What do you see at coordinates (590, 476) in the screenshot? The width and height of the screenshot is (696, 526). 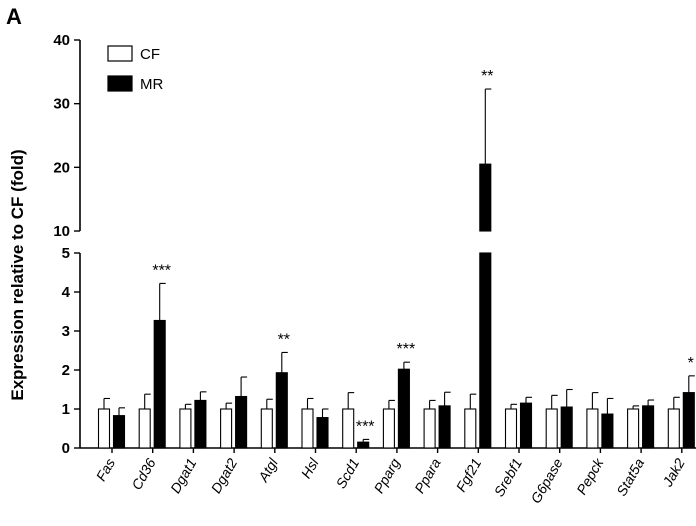 I see `x-category-label: Pepck` at bounding box center [590, 476].